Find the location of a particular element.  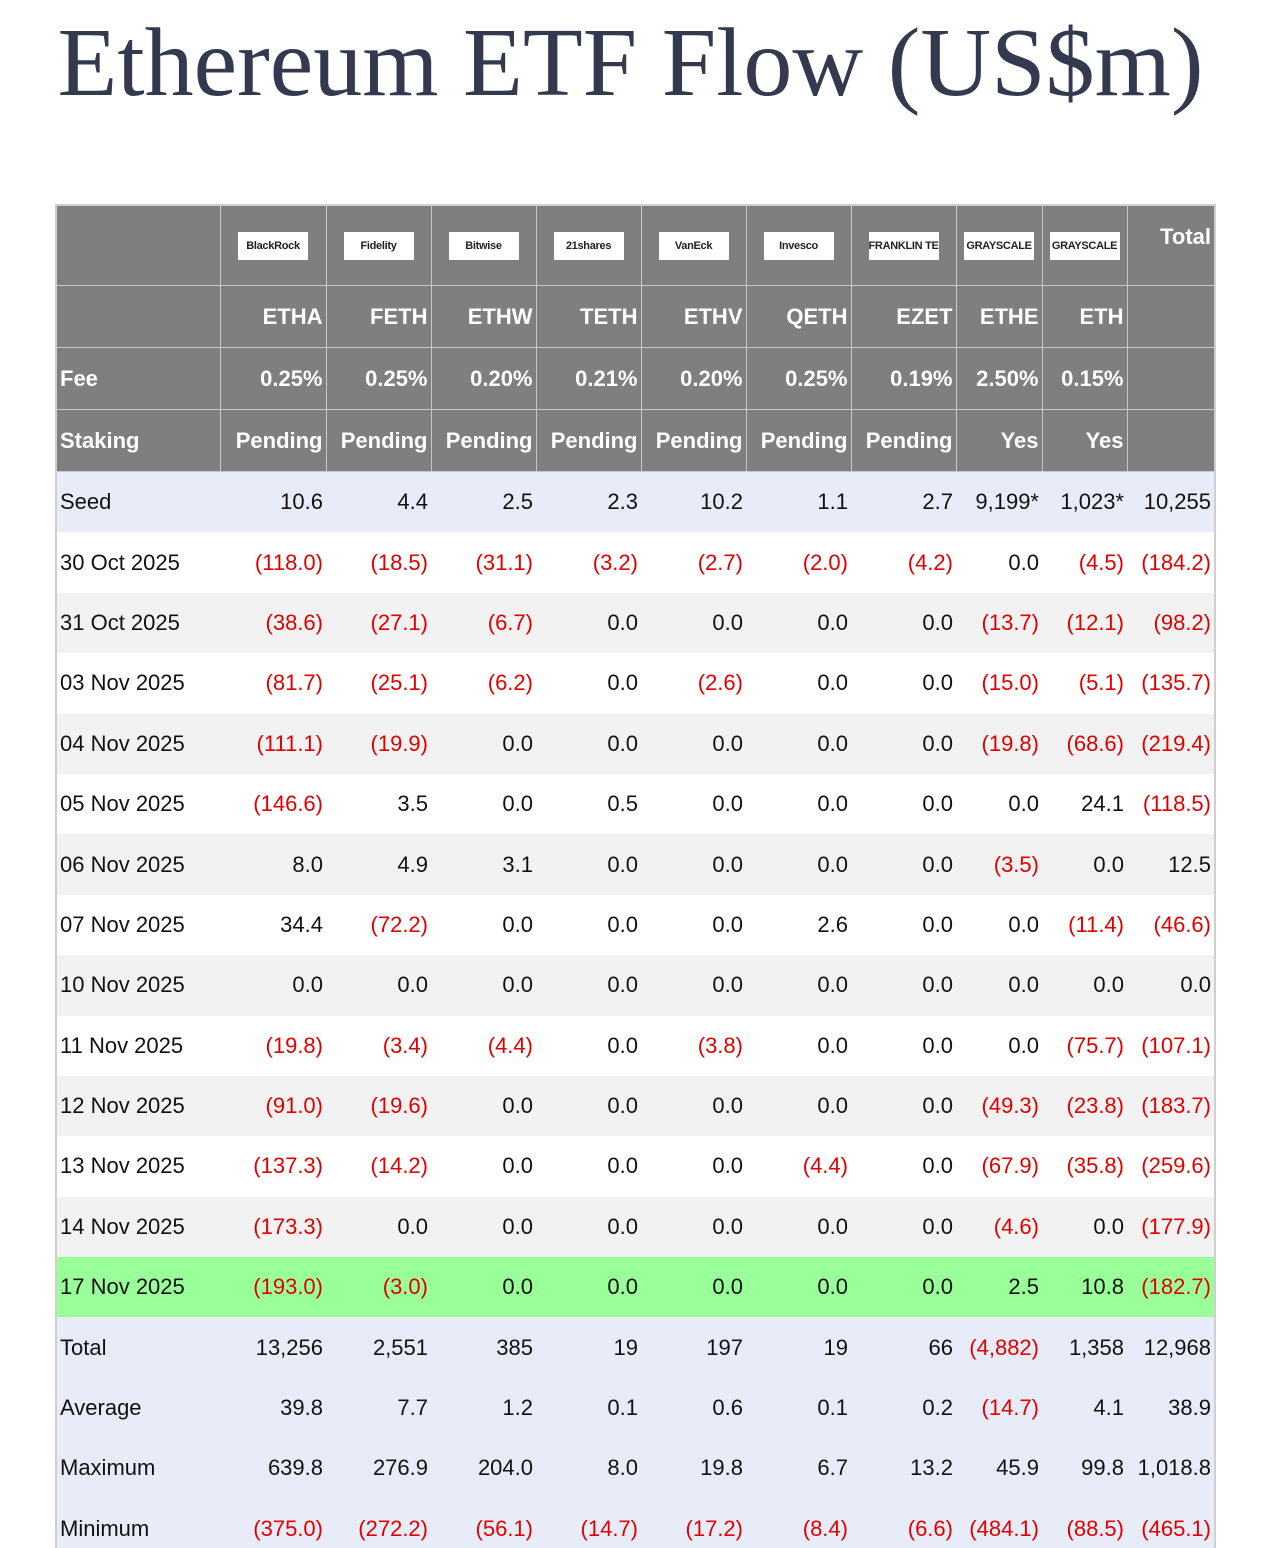

flow-cell: 66 is located at coordinates (940, 1347).